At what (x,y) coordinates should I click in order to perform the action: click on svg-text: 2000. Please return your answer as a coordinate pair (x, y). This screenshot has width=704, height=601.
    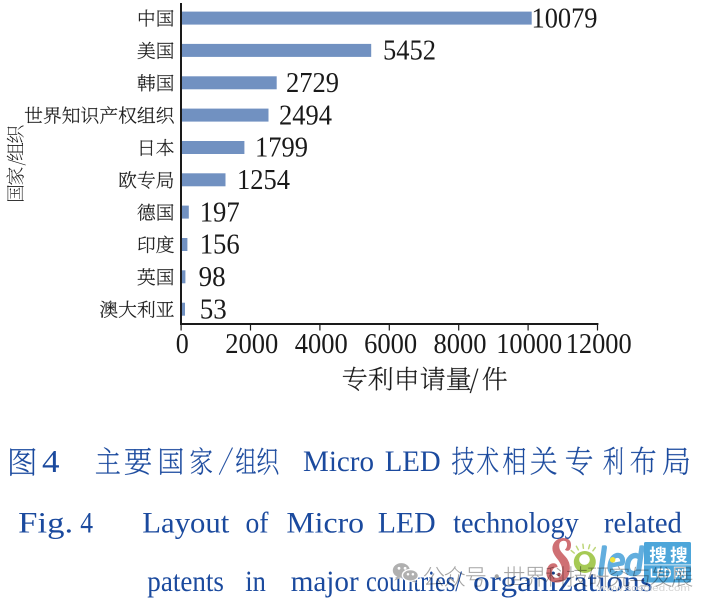
    Looking at the image, I should click on (251, 344).